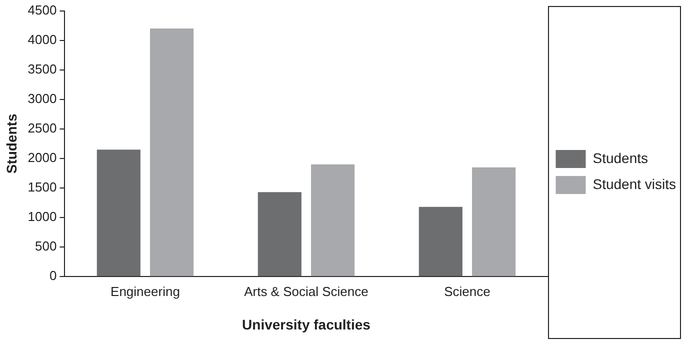 This screenshot has height=342, width=692. Describe the element at coordinates (46, 246) in the screenshot. I see `y-tick-label: 500` at that location.